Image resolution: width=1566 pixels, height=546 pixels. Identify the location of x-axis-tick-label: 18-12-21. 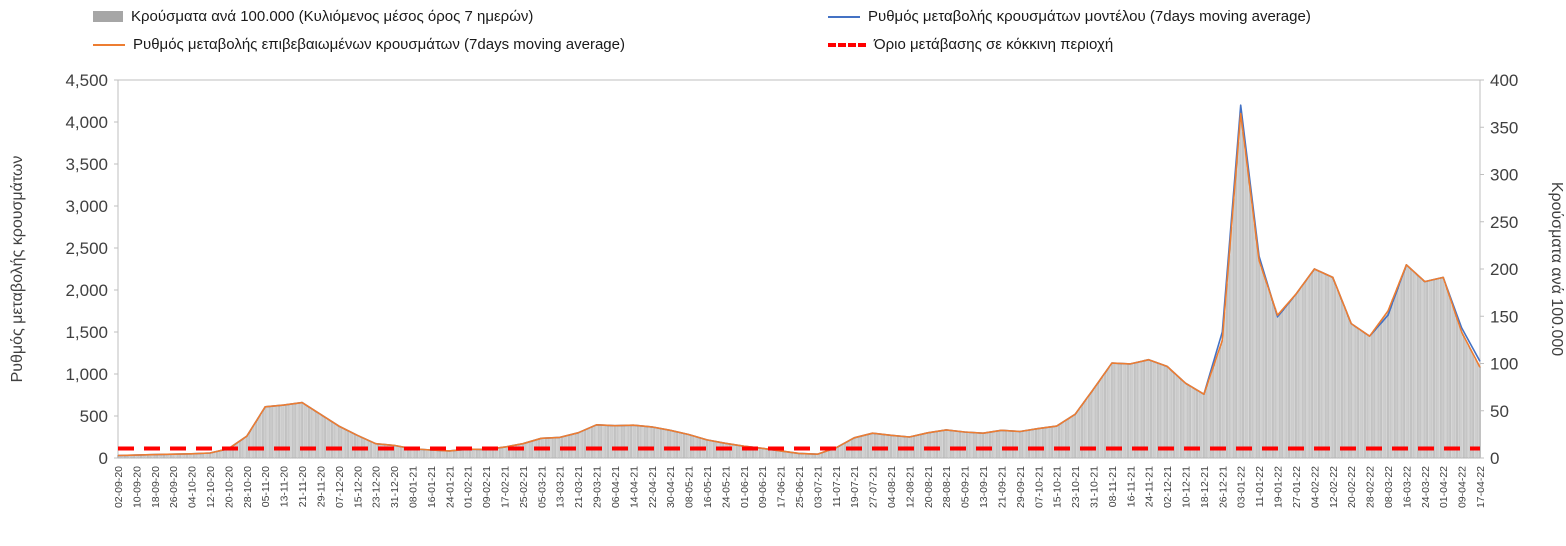
(1205, 487).